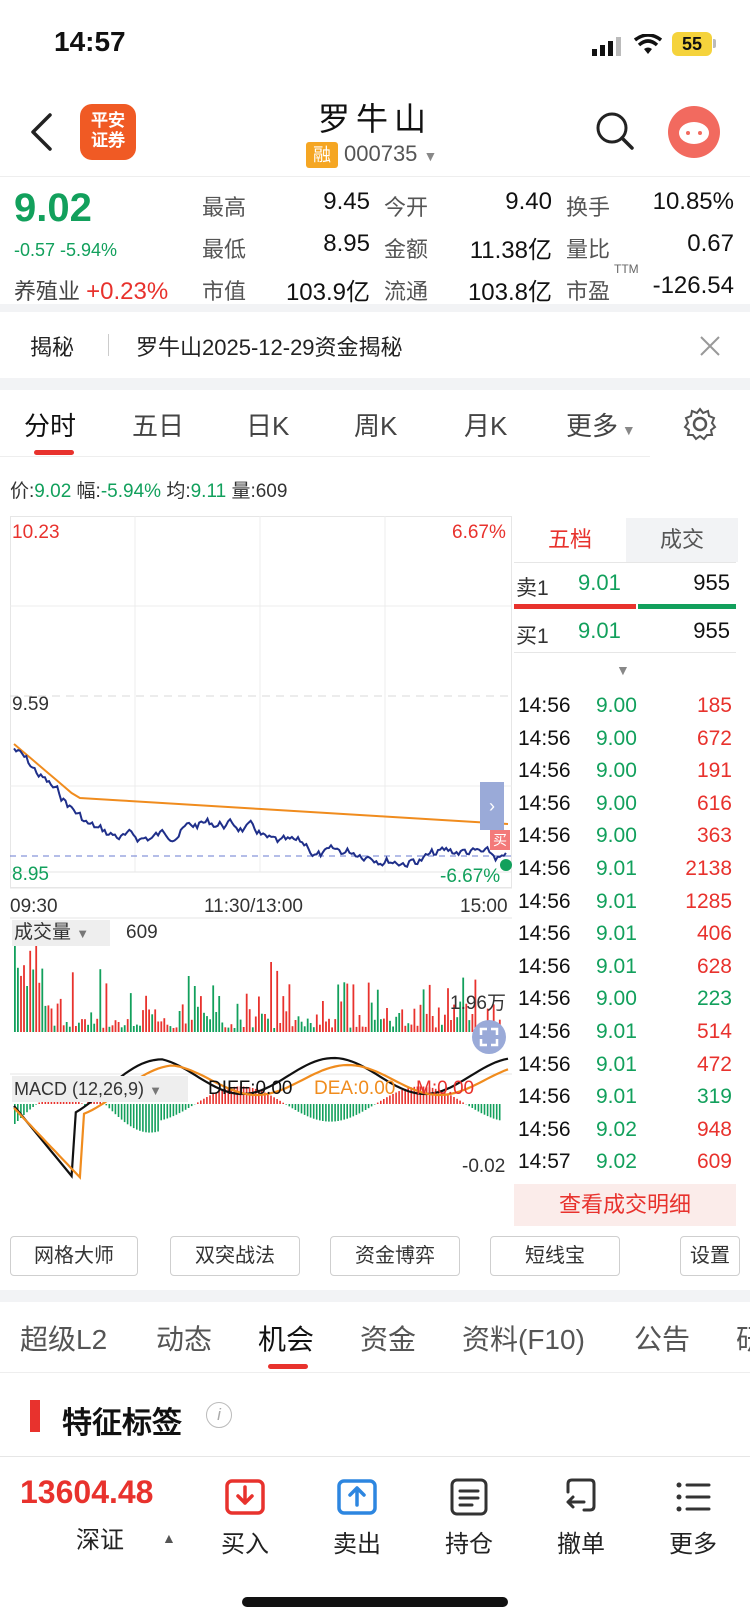 The image size is (750, 1624). What do you see at coordinates (100, 1540) in the screenshot?
I see `index-name: 深证` at bounding box center [100, 1540].